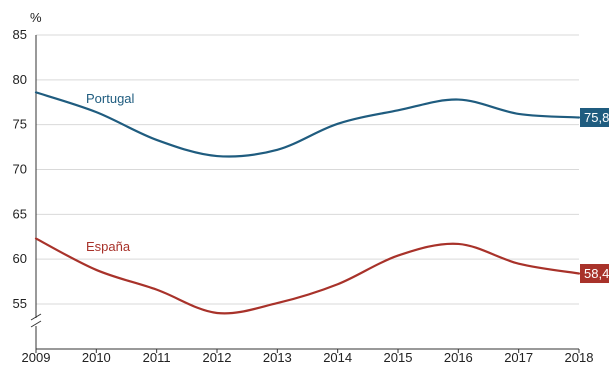  What do you see at coordinates (110, 98) in the screenshot?
I see `series-name-label: Portugal` at bounding box center [110, 98].